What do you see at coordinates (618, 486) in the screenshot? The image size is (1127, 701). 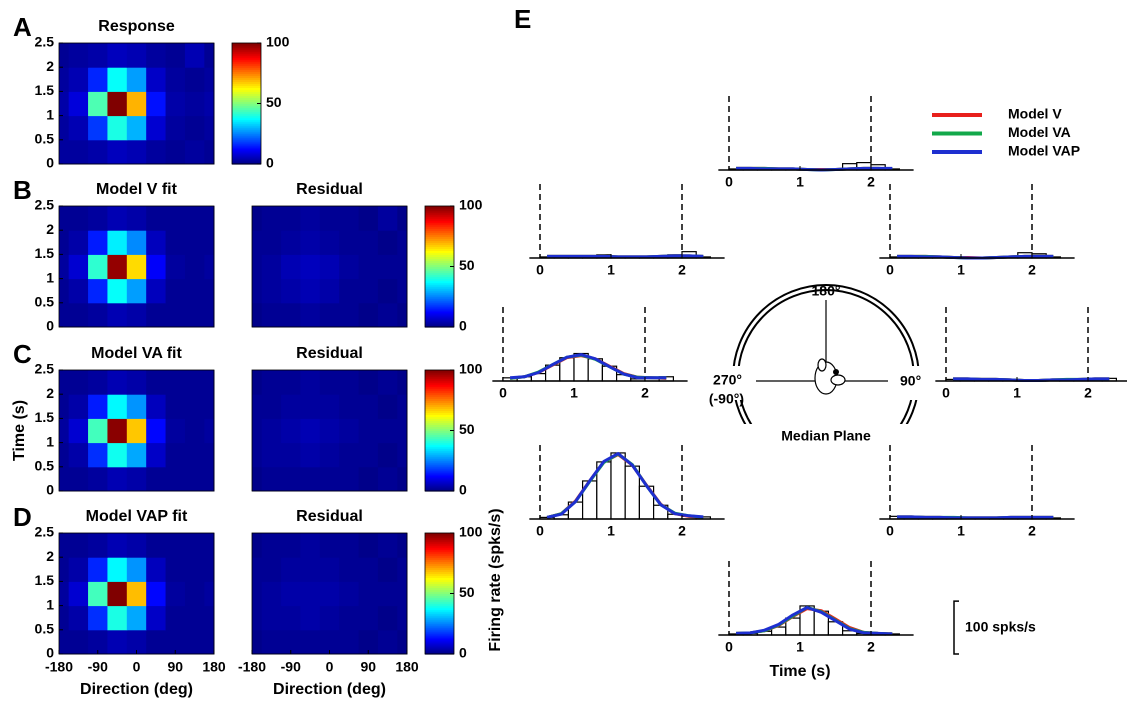 I see `histogram-bar` at bounding box center [618, 486].